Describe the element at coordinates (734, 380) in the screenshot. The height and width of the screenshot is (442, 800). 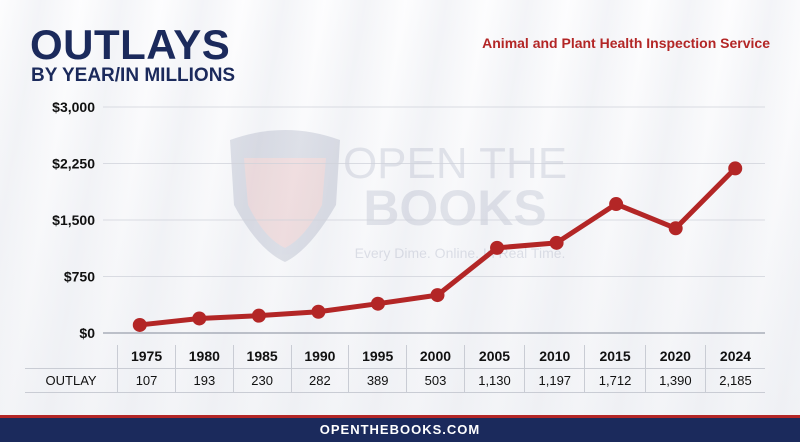
I see `table-value-cell: 2,185` at that location.